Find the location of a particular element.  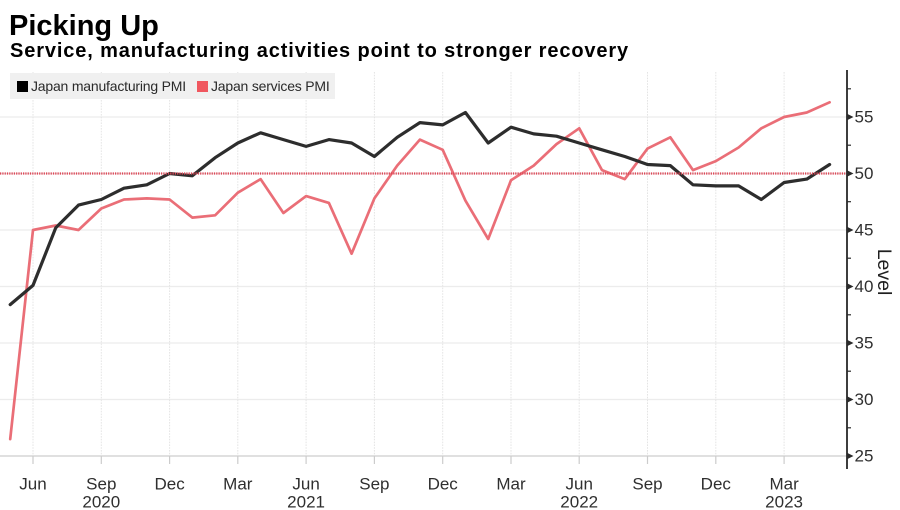

svg-text: 2020 is located at coordinates (101, 501).